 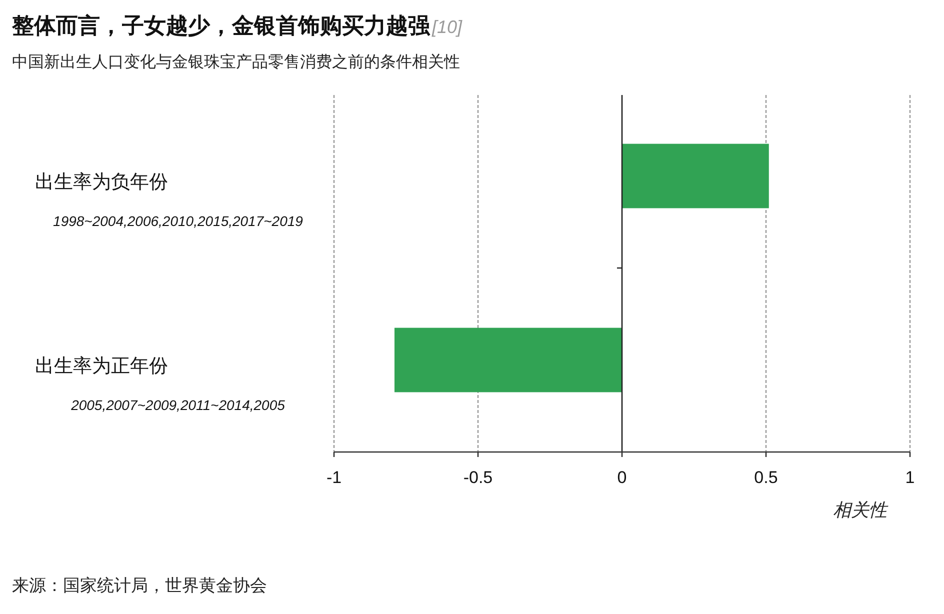 I want to click on y-tick-label: 出生率为正年份 2005,2007~2009,2011~2014,2005, so click(x=160, y=384).